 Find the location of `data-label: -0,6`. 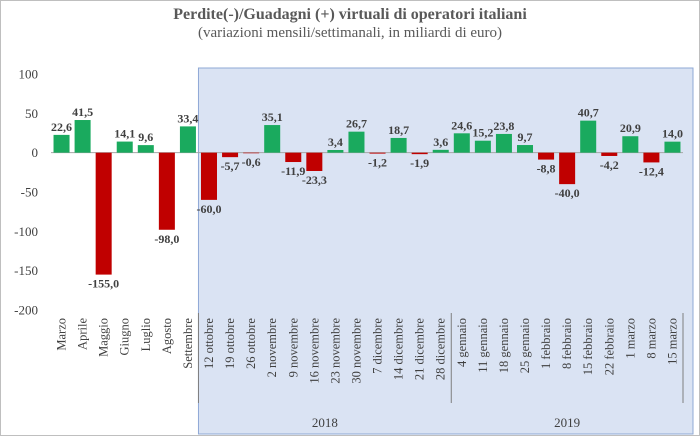

data-label: -0,6 is located at coordinates (251, 162).